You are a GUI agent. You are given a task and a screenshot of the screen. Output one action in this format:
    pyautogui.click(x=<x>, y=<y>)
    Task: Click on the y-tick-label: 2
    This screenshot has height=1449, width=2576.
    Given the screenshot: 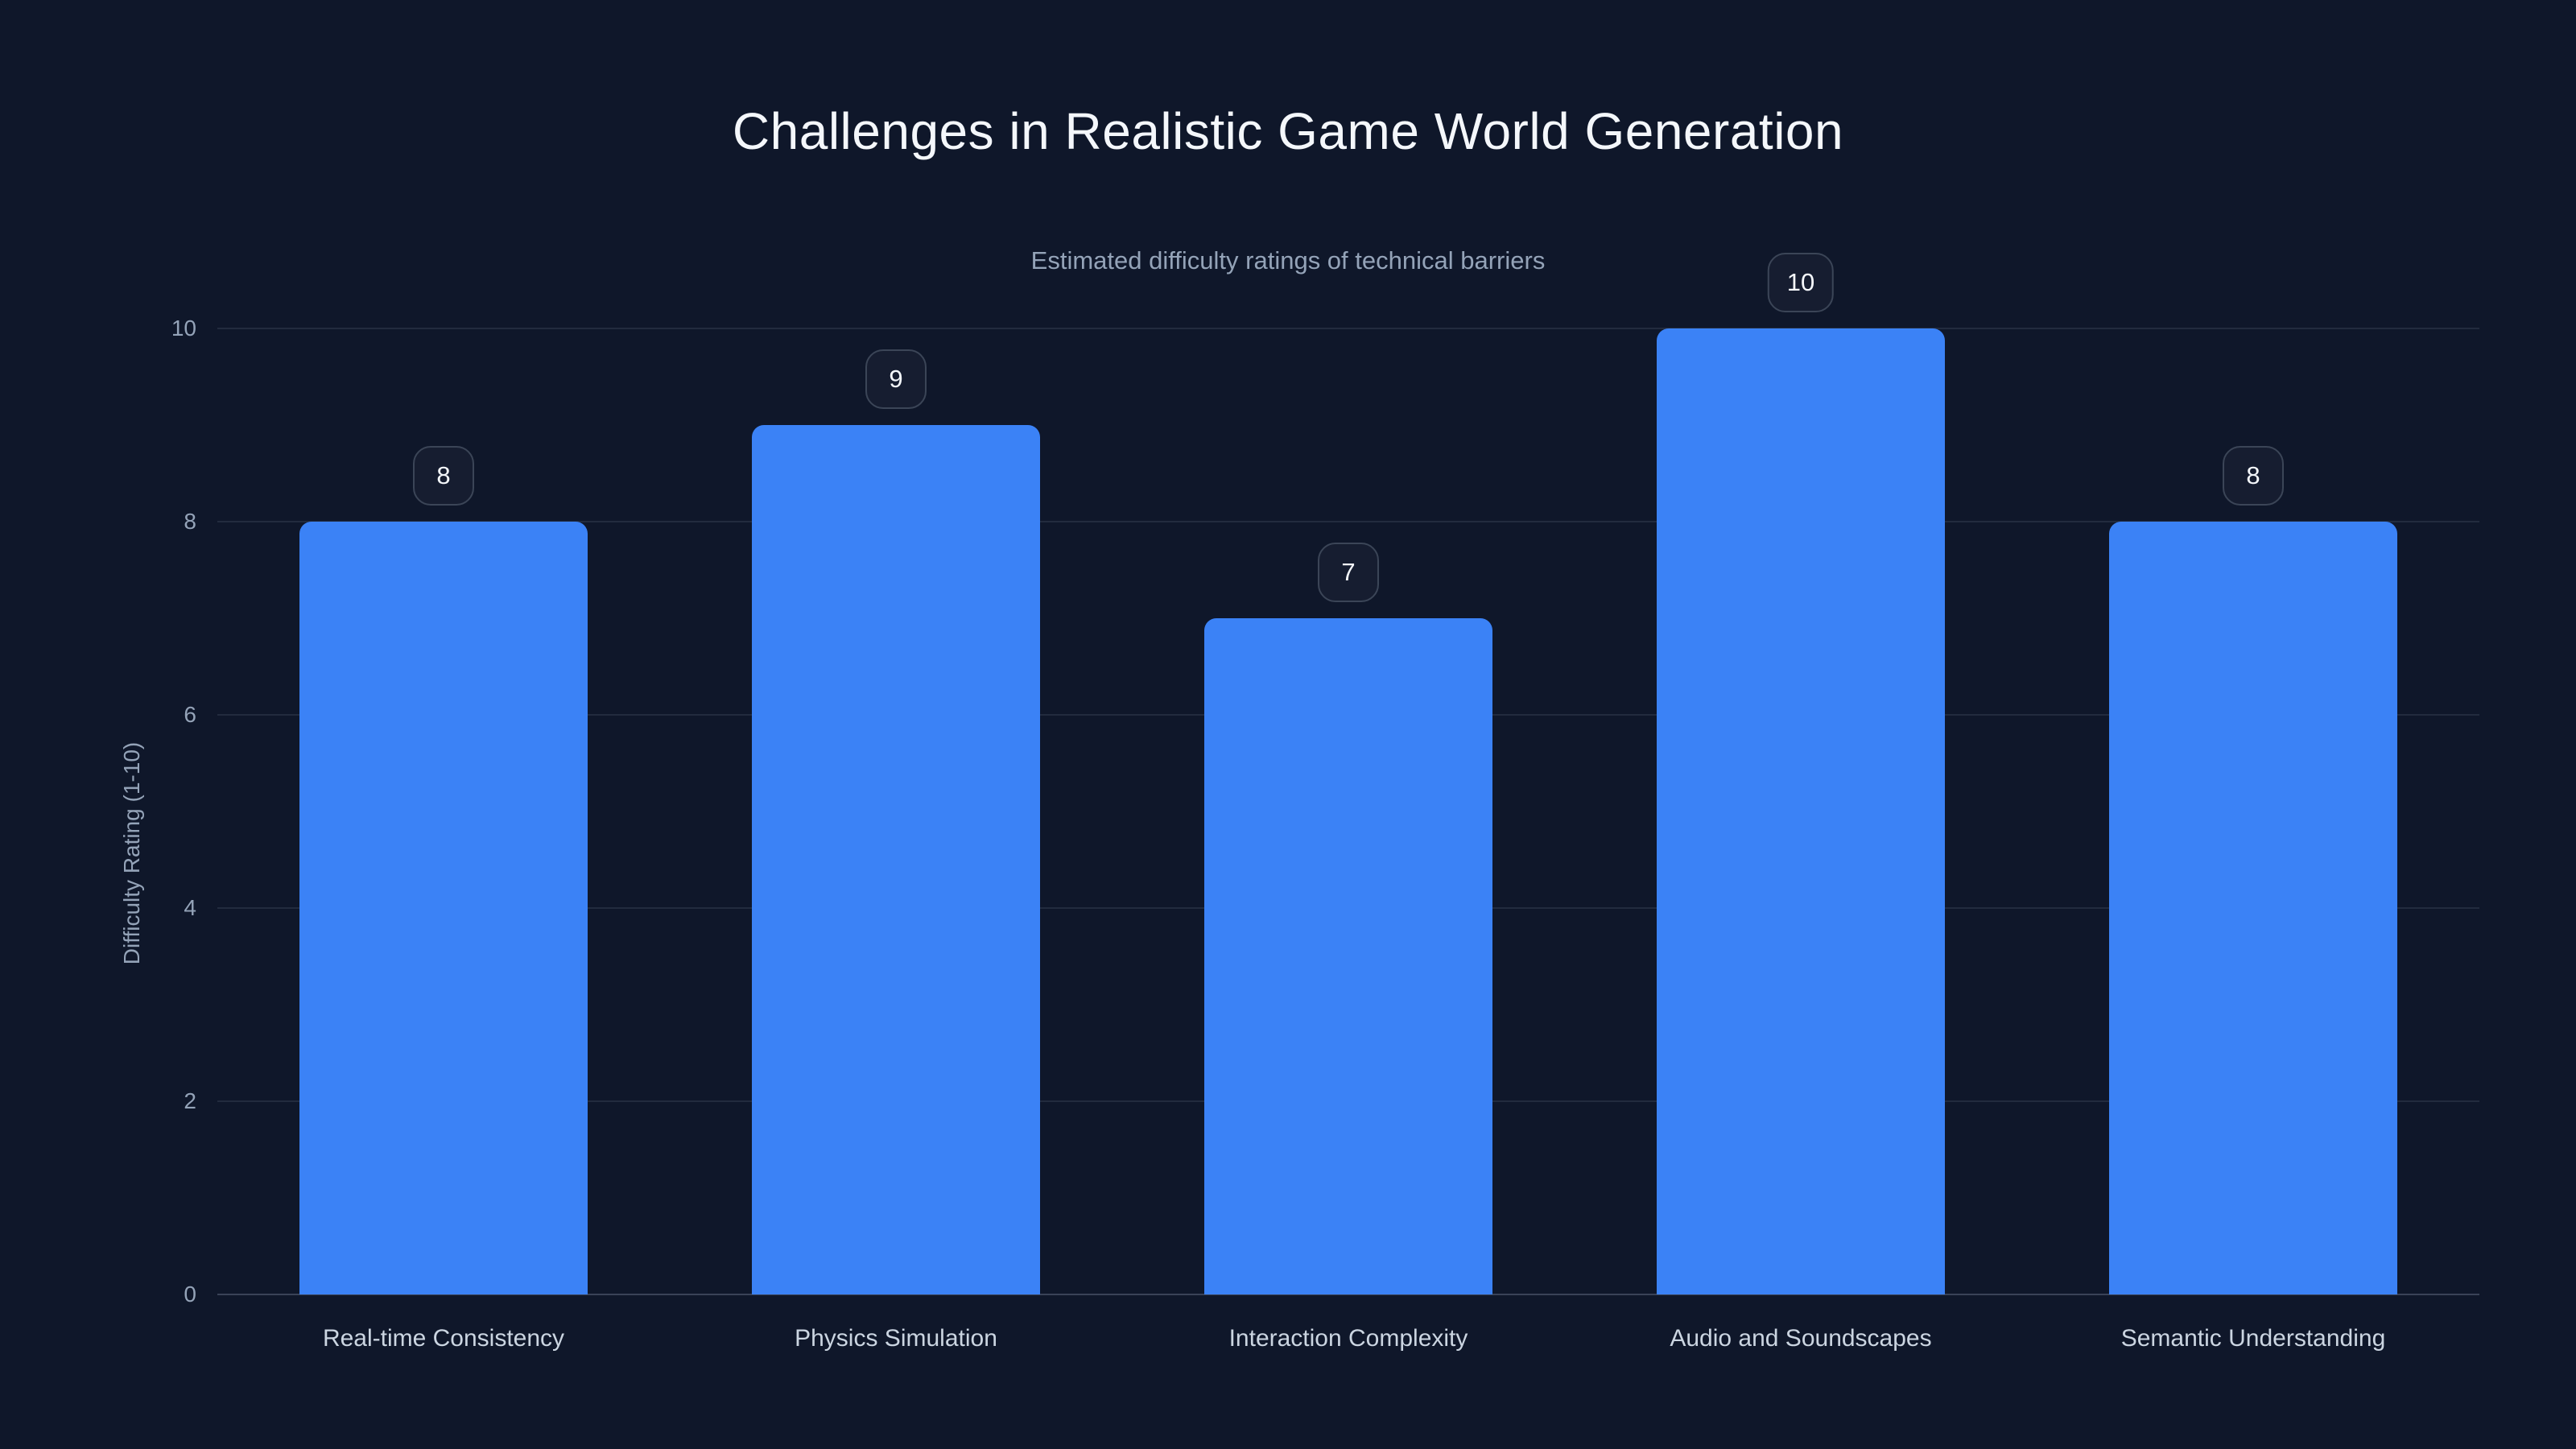 What is the action you would take?
    pyautogui.click(x=190, y=1100)
    